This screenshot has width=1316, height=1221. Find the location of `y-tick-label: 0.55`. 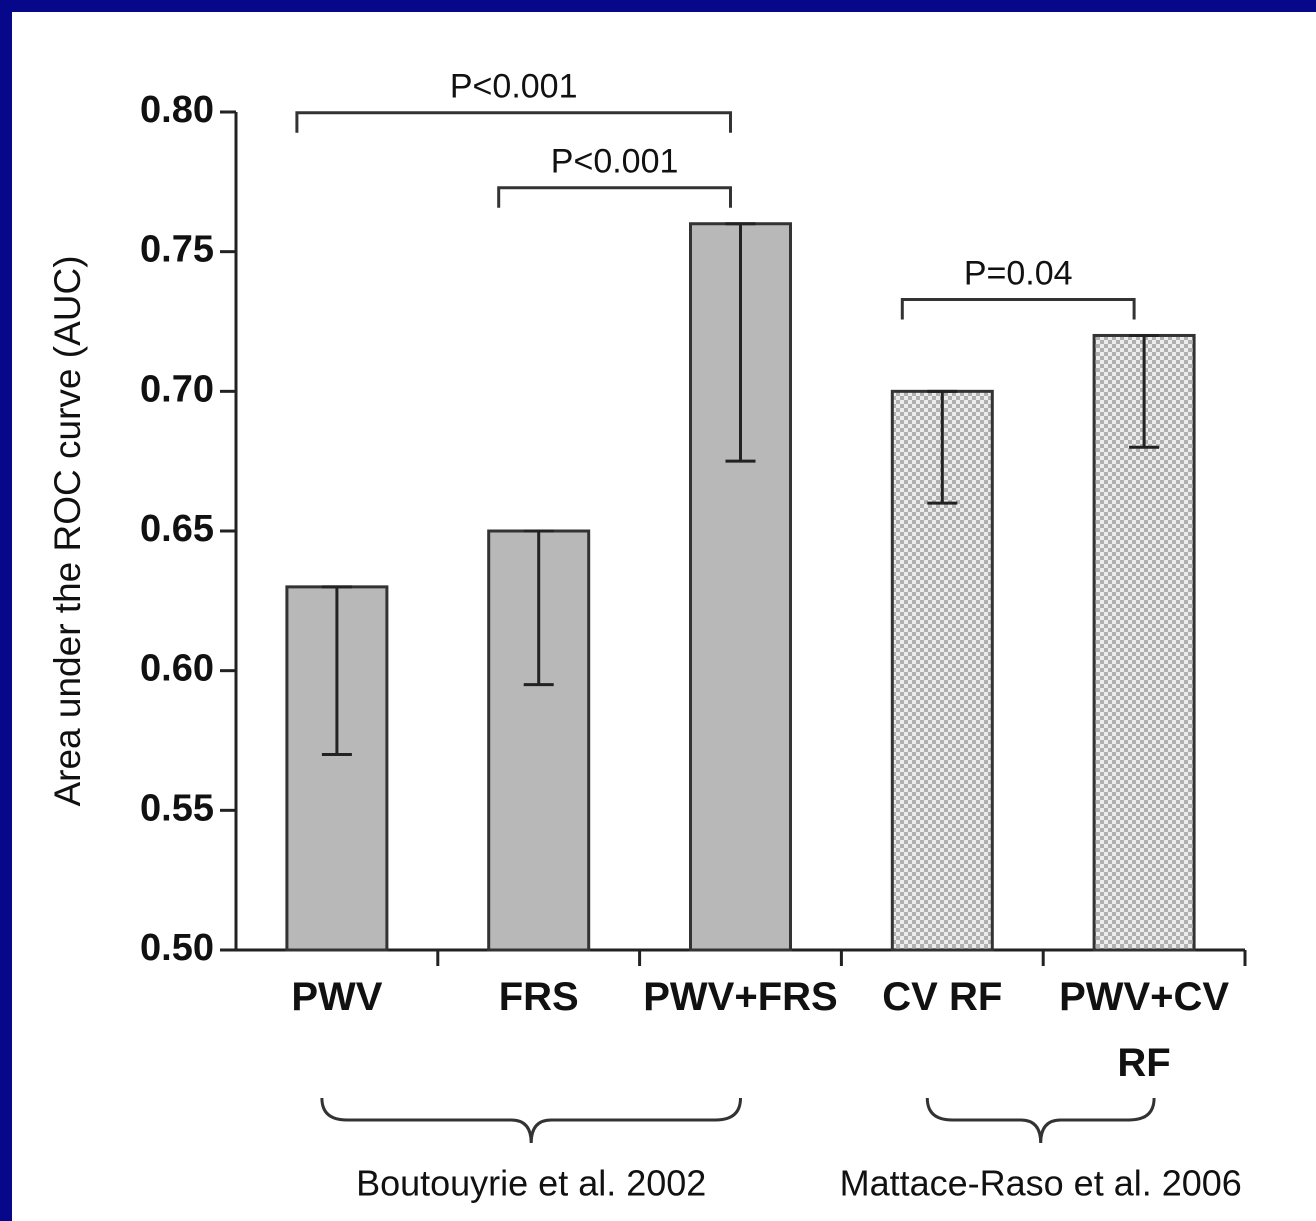

y-tick-label: 0.55 is located at coordinates (177, 808).